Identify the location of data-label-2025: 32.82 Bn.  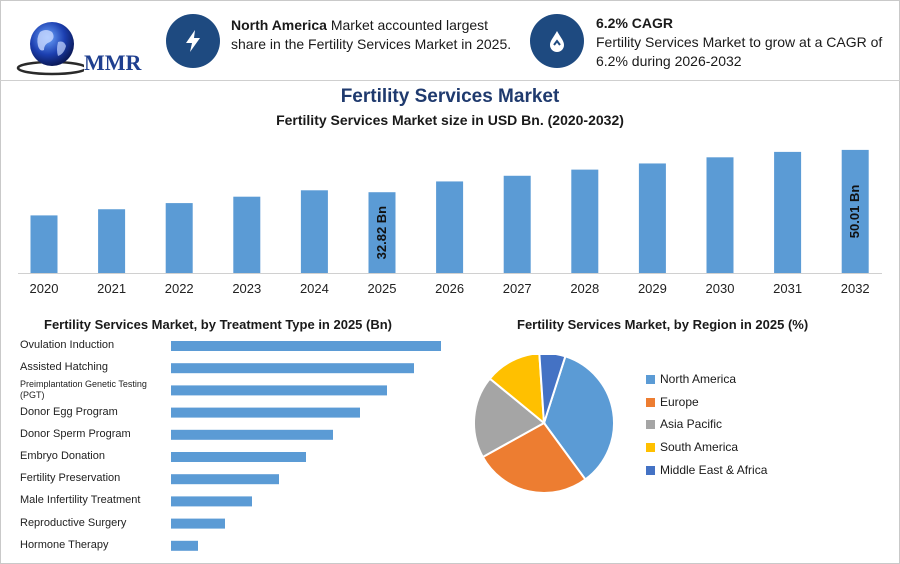
(381, 233).